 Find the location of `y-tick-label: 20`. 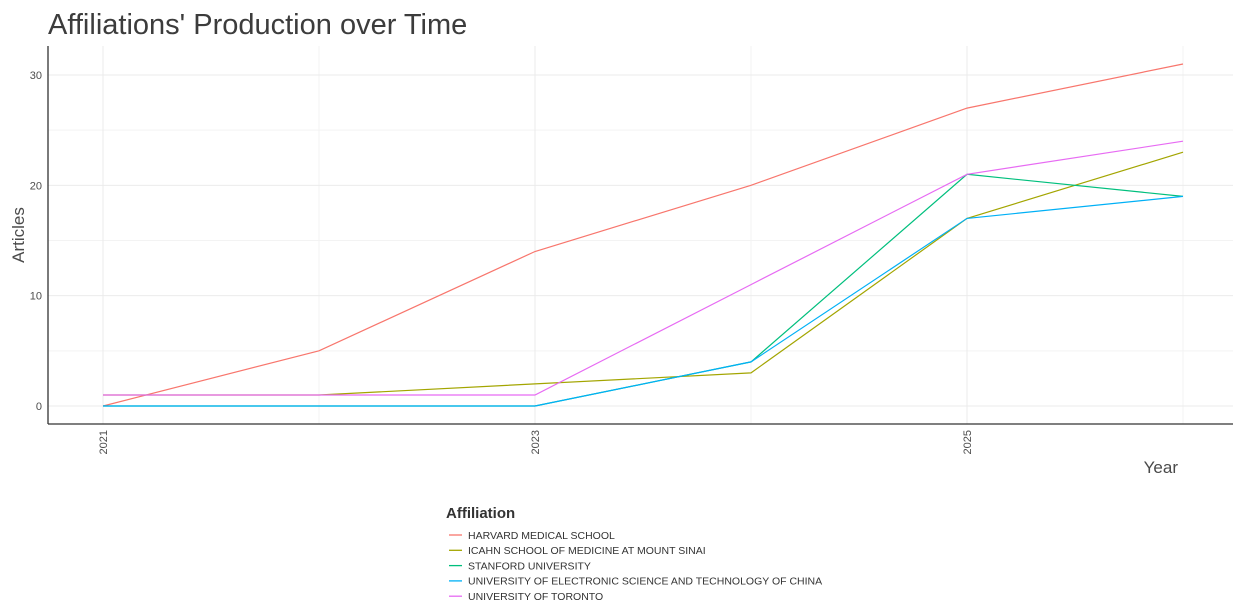

y-tick-label: 20 is located at coordinates (36, 186).